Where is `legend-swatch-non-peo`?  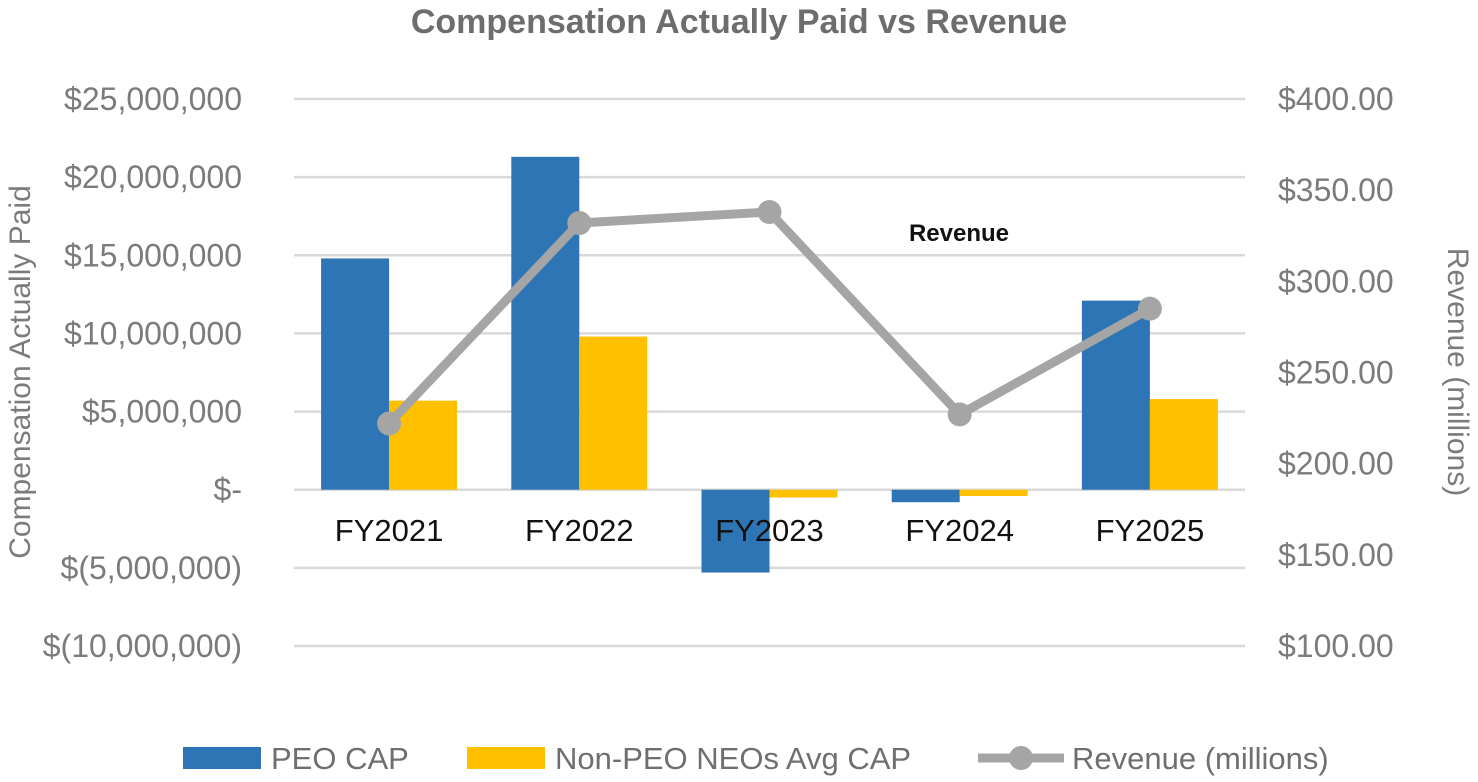
legend-swatch-non-peo is located at coordinates (506, 758).